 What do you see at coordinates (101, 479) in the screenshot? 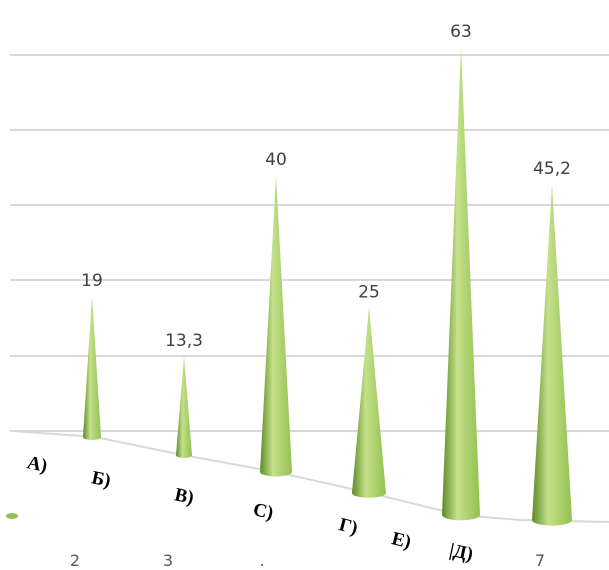
I see `category-label-2: Б)` at bounding box center [101, 479].